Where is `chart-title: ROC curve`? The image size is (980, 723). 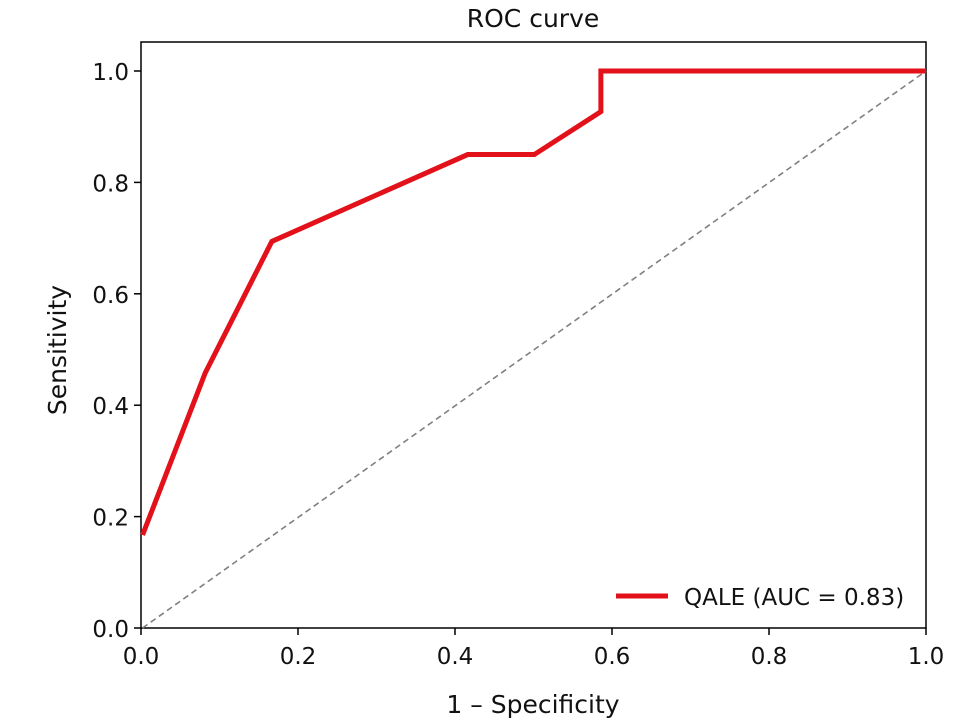
chart-title: ROC curve is located at coordinates (533, 18).